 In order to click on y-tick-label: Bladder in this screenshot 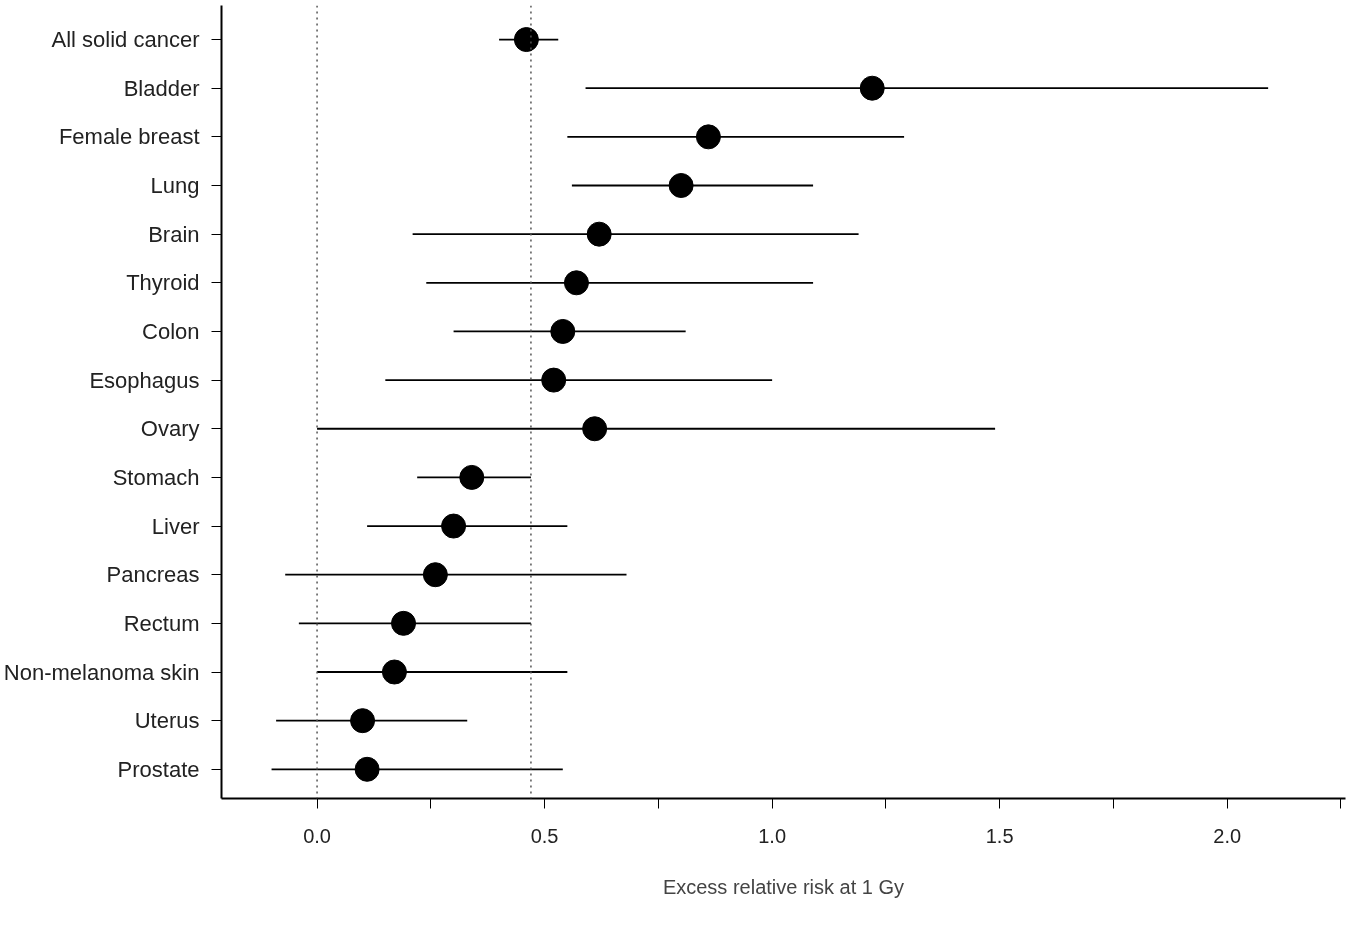, I will do `click(161, 88)`.